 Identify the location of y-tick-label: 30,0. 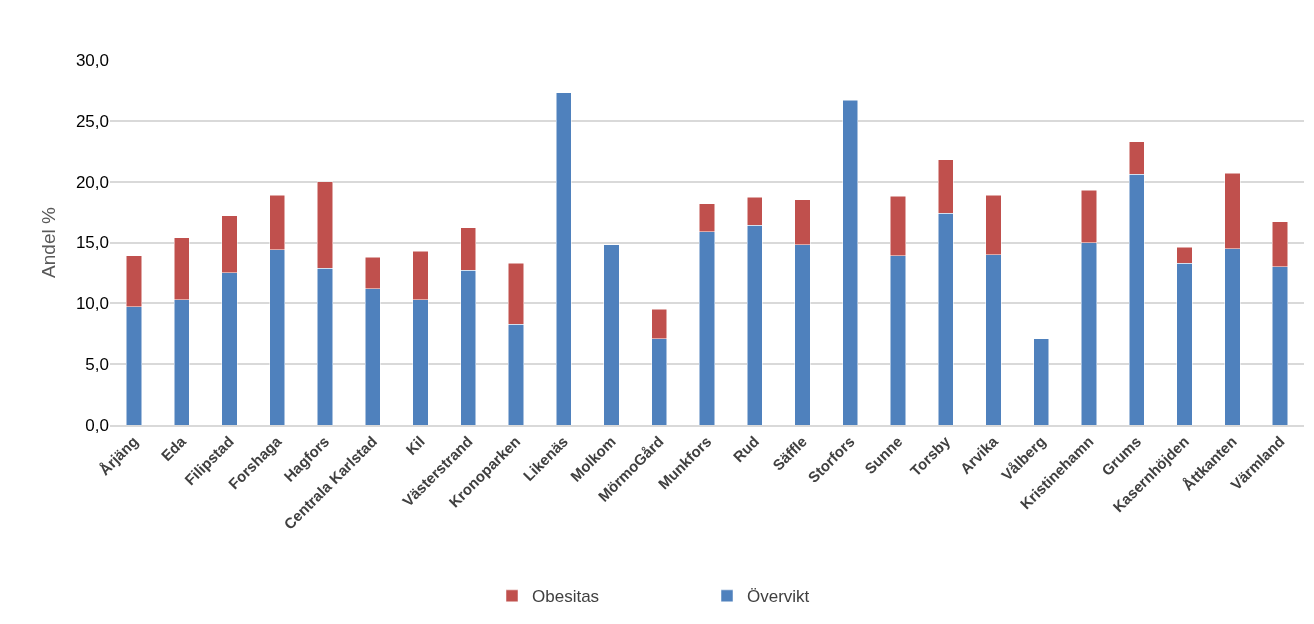
(92, 60).